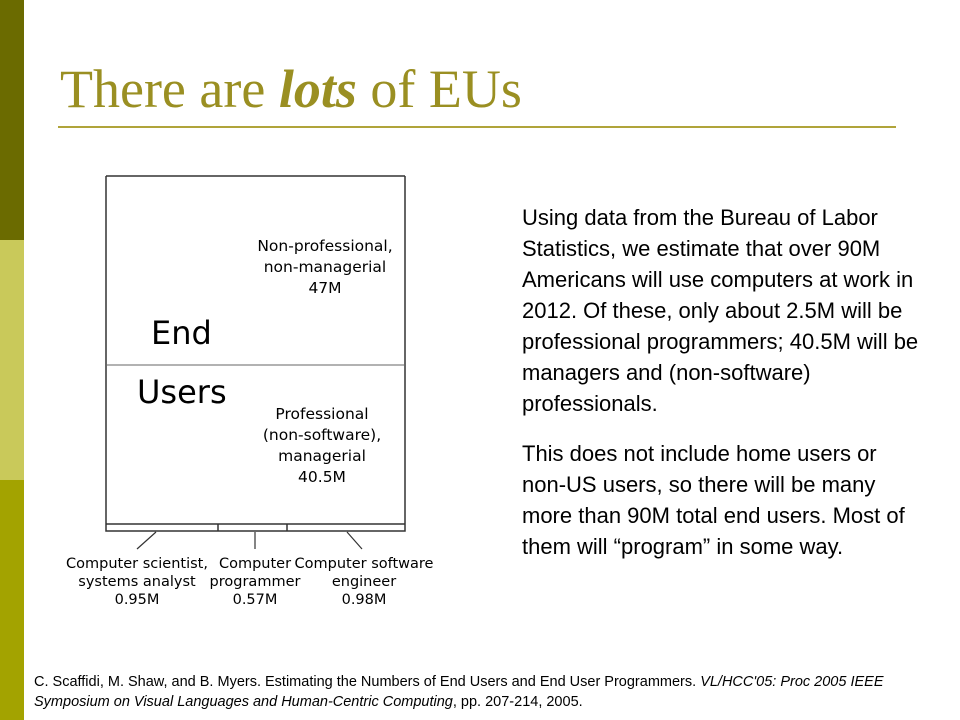  What do you see at coordinates (255, 600) in the screenshot?
I see `category-2-value: 0.57M` at bounding box center [255, 600].